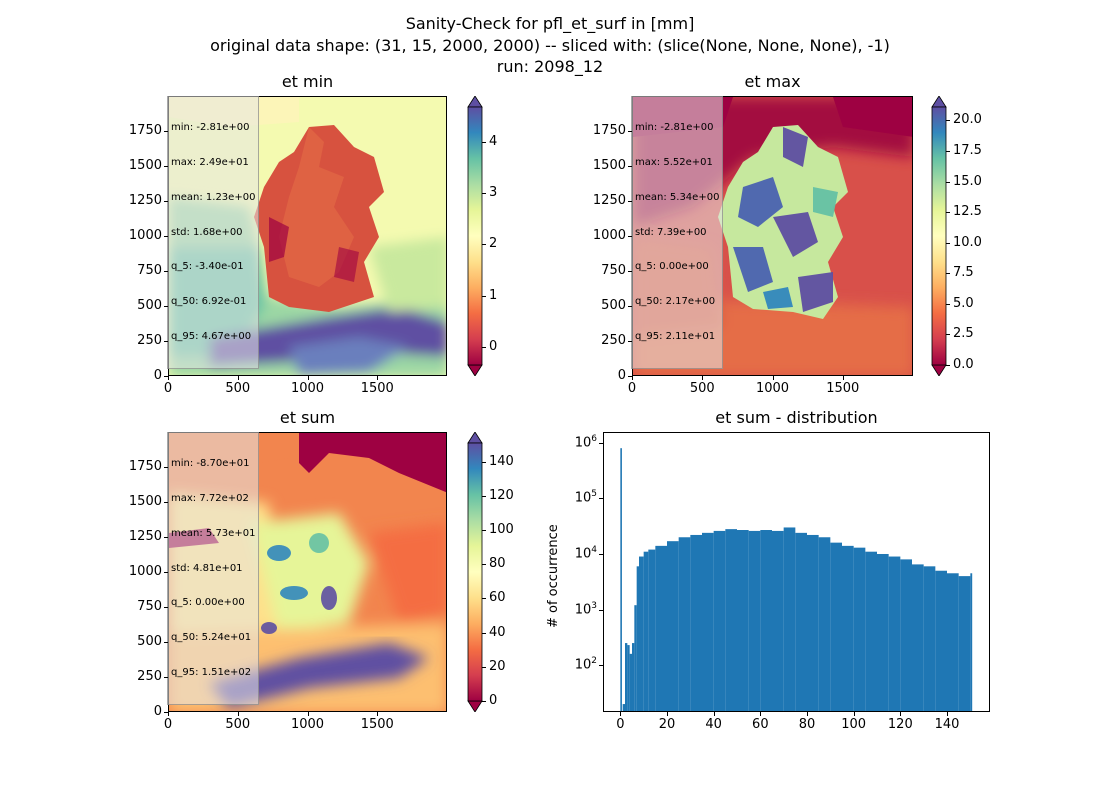 The width and height of the screenshot is (1100, 800). I want to click on stat-line: max: 2.49e+01, so click(210, 162).